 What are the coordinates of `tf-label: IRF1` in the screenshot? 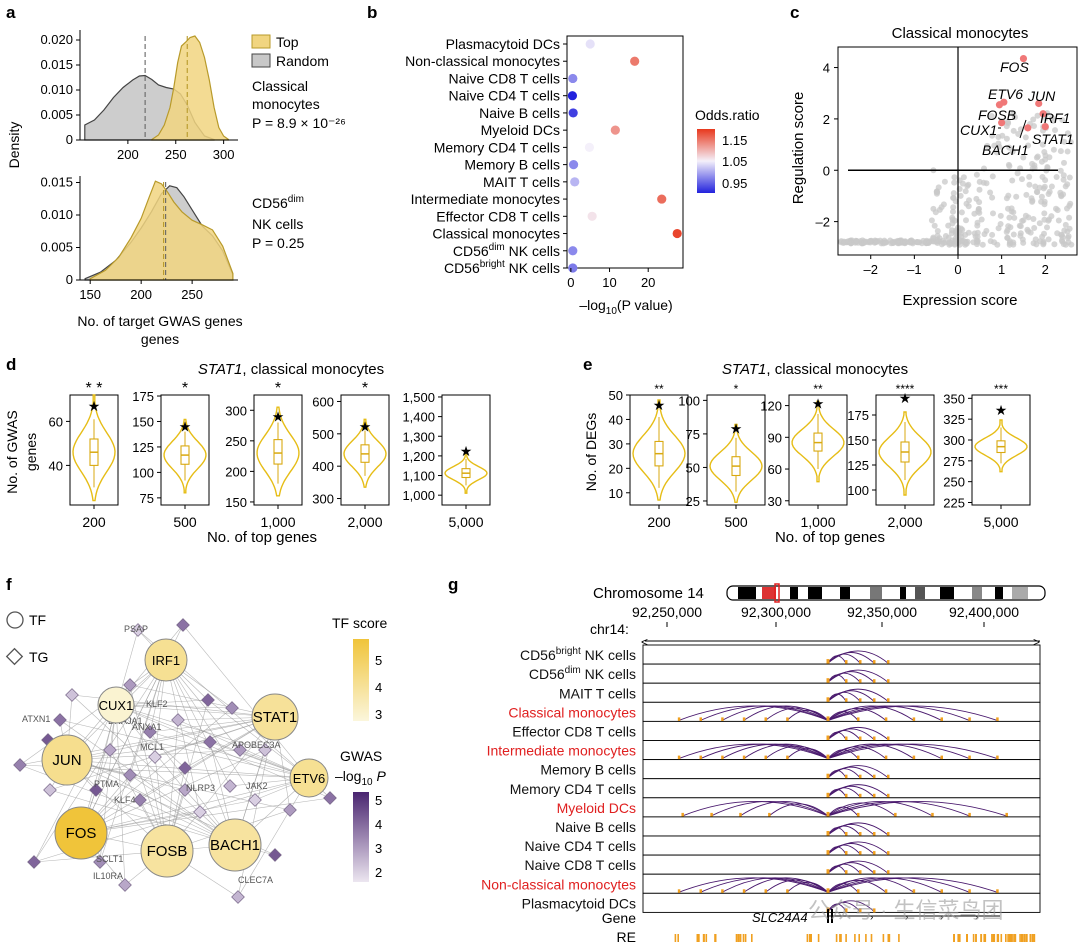 It's located at (166, 660).